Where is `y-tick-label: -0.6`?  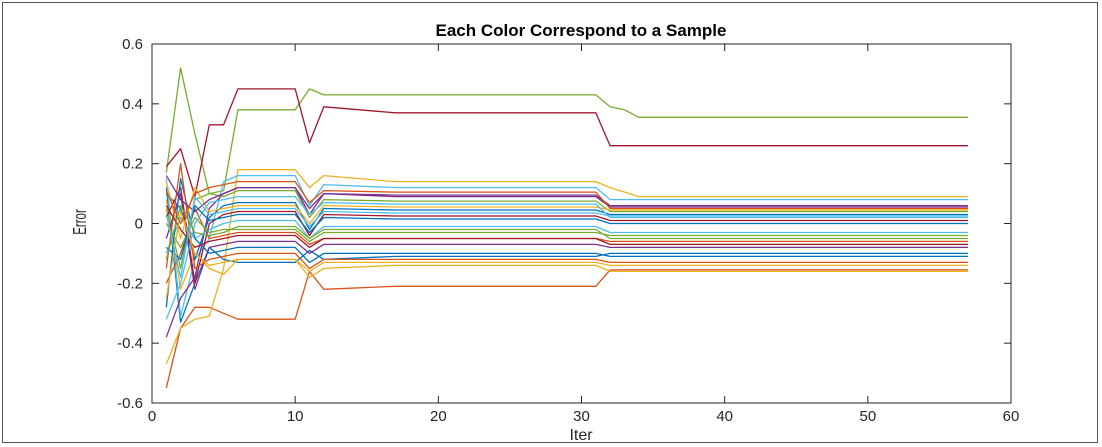 y-tick-label: -0.6 is located at coordinates (130, 403).